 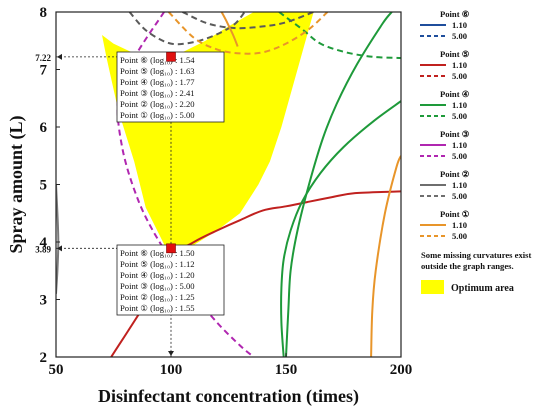 What do you see at coordinates (401, 370) in the screenshot?
I see `x-tick-label: 200` at bounding box center [401, 370].